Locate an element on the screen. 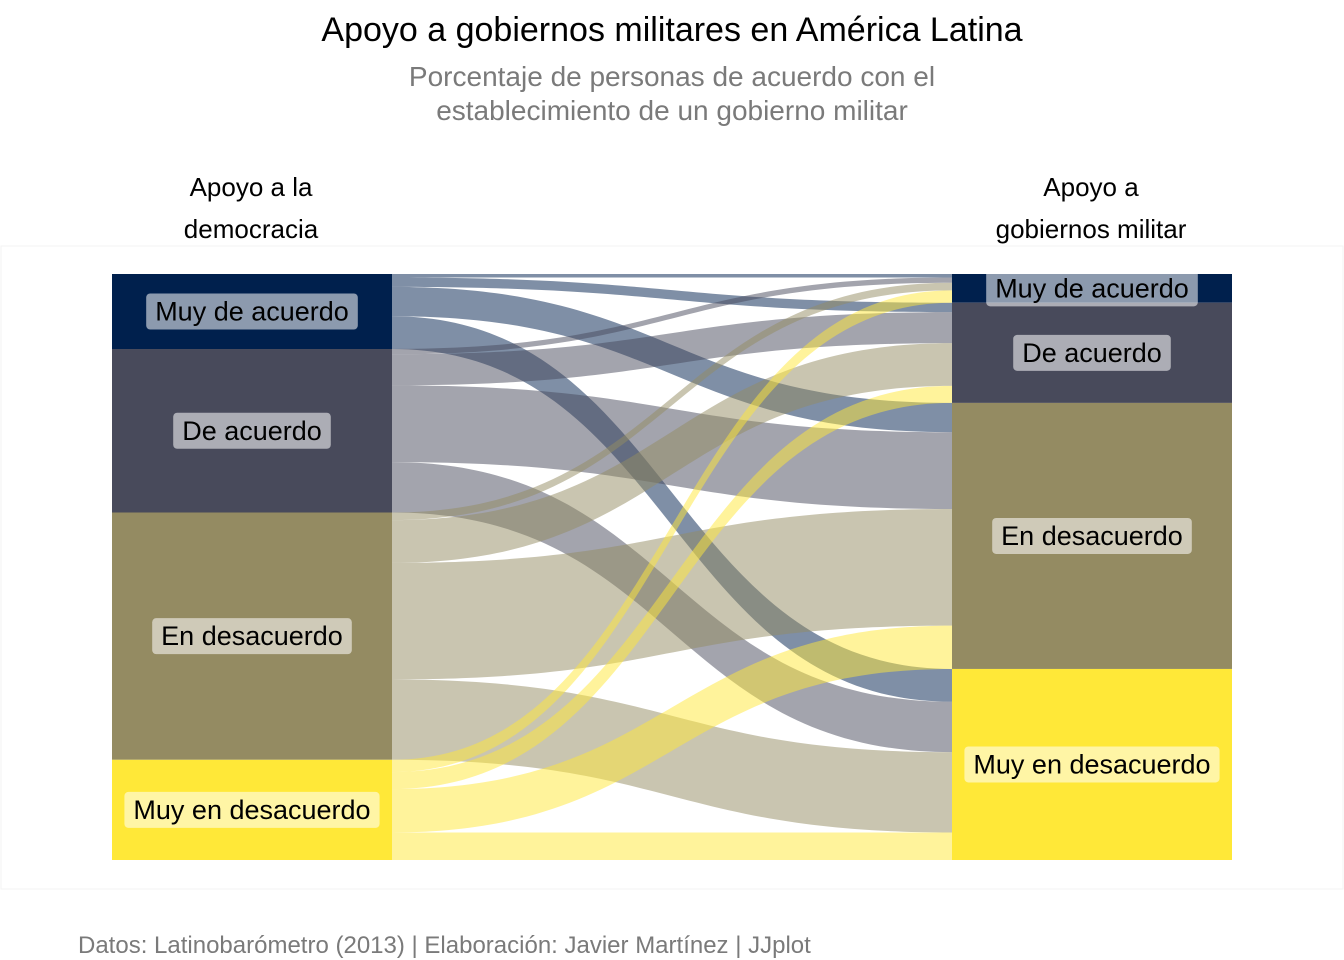 The image size is (1344, 960). right-node-label-bg-muy-de-acuerdo is located at coordinates (1092, 288).